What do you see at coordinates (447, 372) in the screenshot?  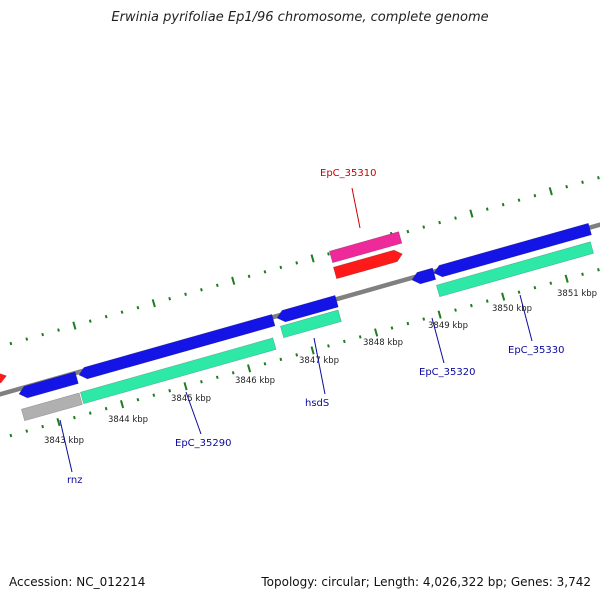 I see `gene-label-epc-35320: EpC_35320` at bounding box center [447, 372].